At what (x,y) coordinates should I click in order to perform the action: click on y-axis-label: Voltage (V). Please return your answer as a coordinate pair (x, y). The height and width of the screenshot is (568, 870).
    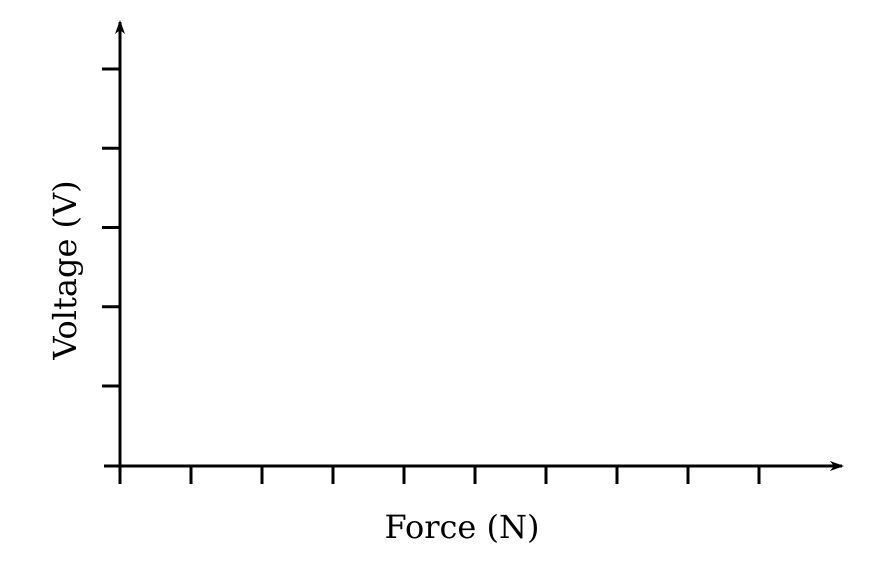
    Looking at the image, I should click on (65, 270).